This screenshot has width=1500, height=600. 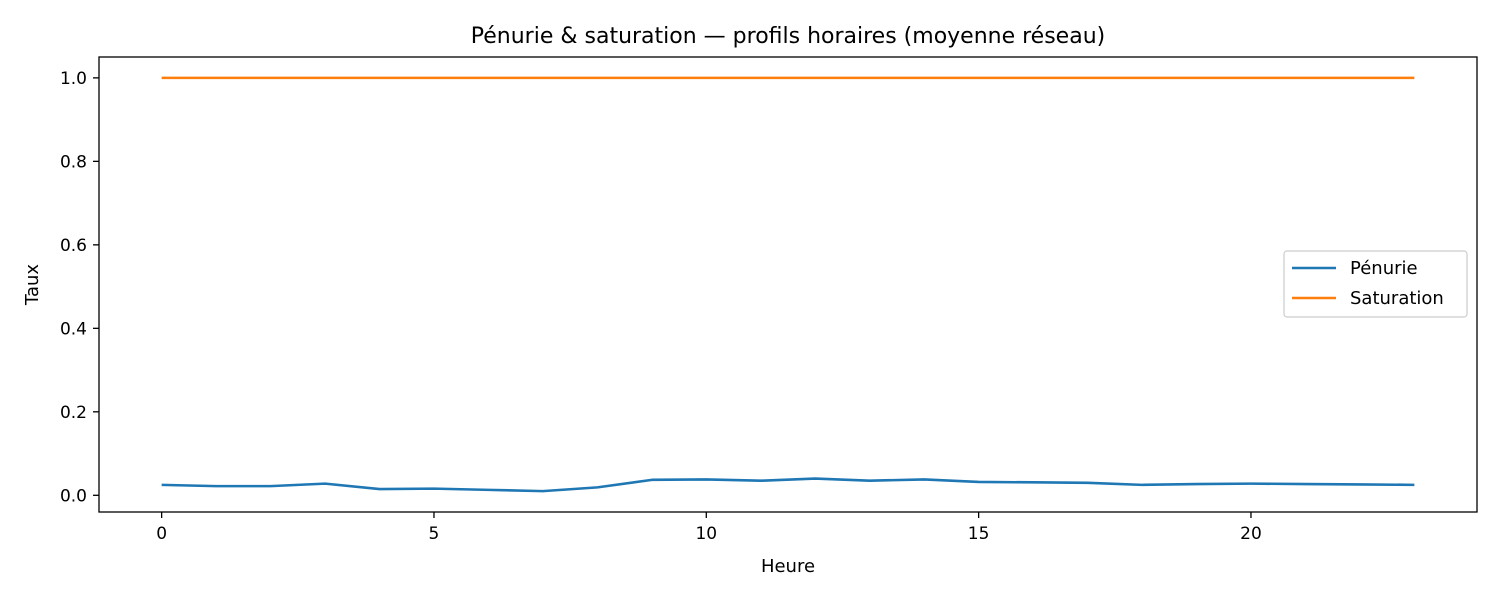 What do you see at coordinates (32, 285) in the screenshot?
I see `y-axis-label: Taux` at bounding box center [32, 285].